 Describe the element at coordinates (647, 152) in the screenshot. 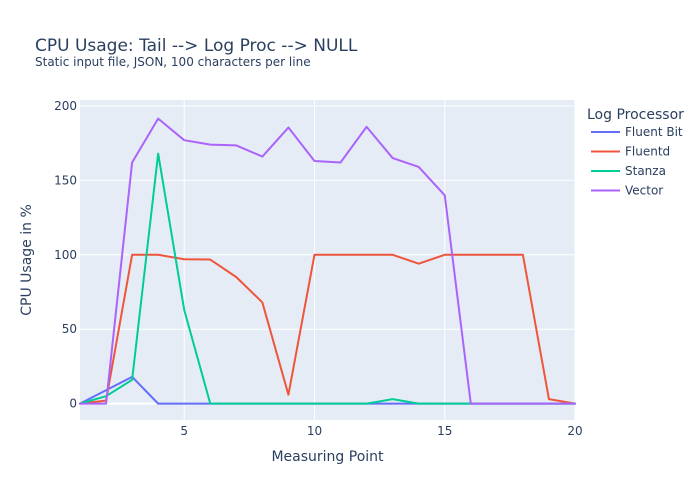

I see `legend-label: Fluentd` at that location.